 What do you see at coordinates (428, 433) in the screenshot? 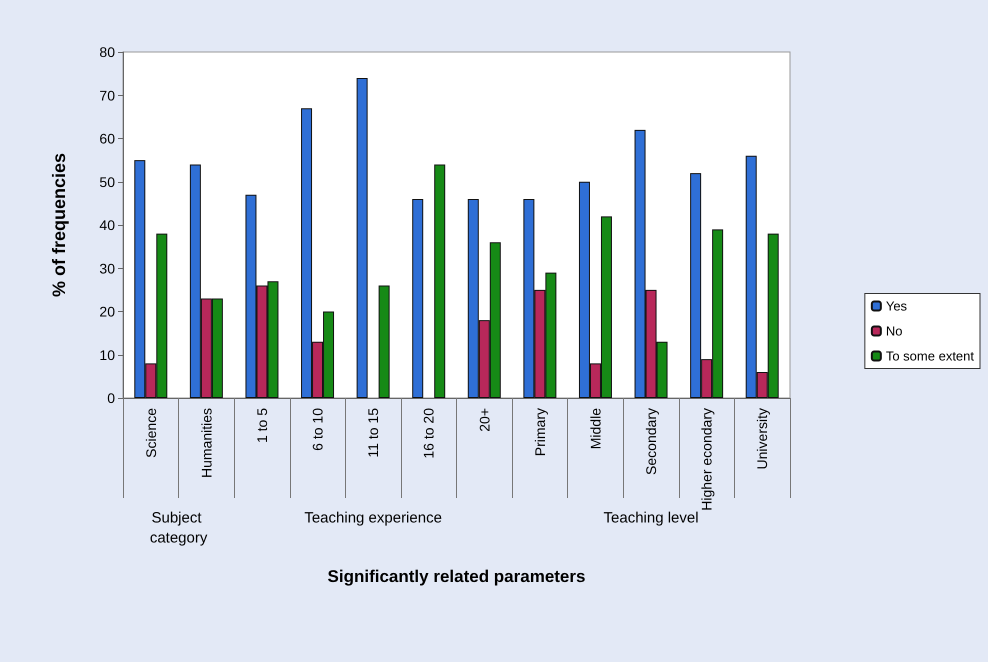
I see `x-tick-label: 16 to 20` at bounding box center [428, 433].